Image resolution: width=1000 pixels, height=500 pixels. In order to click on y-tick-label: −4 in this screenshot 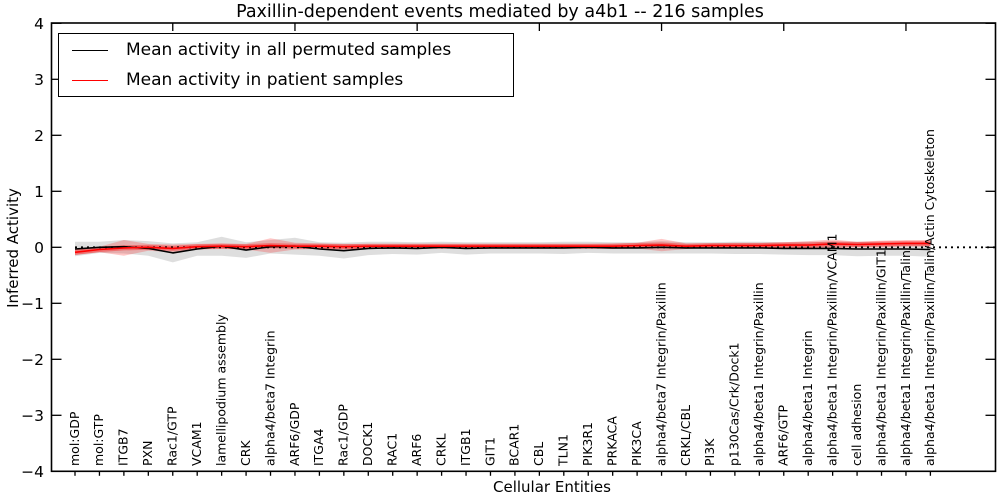, I will do `click(32, 472)`.